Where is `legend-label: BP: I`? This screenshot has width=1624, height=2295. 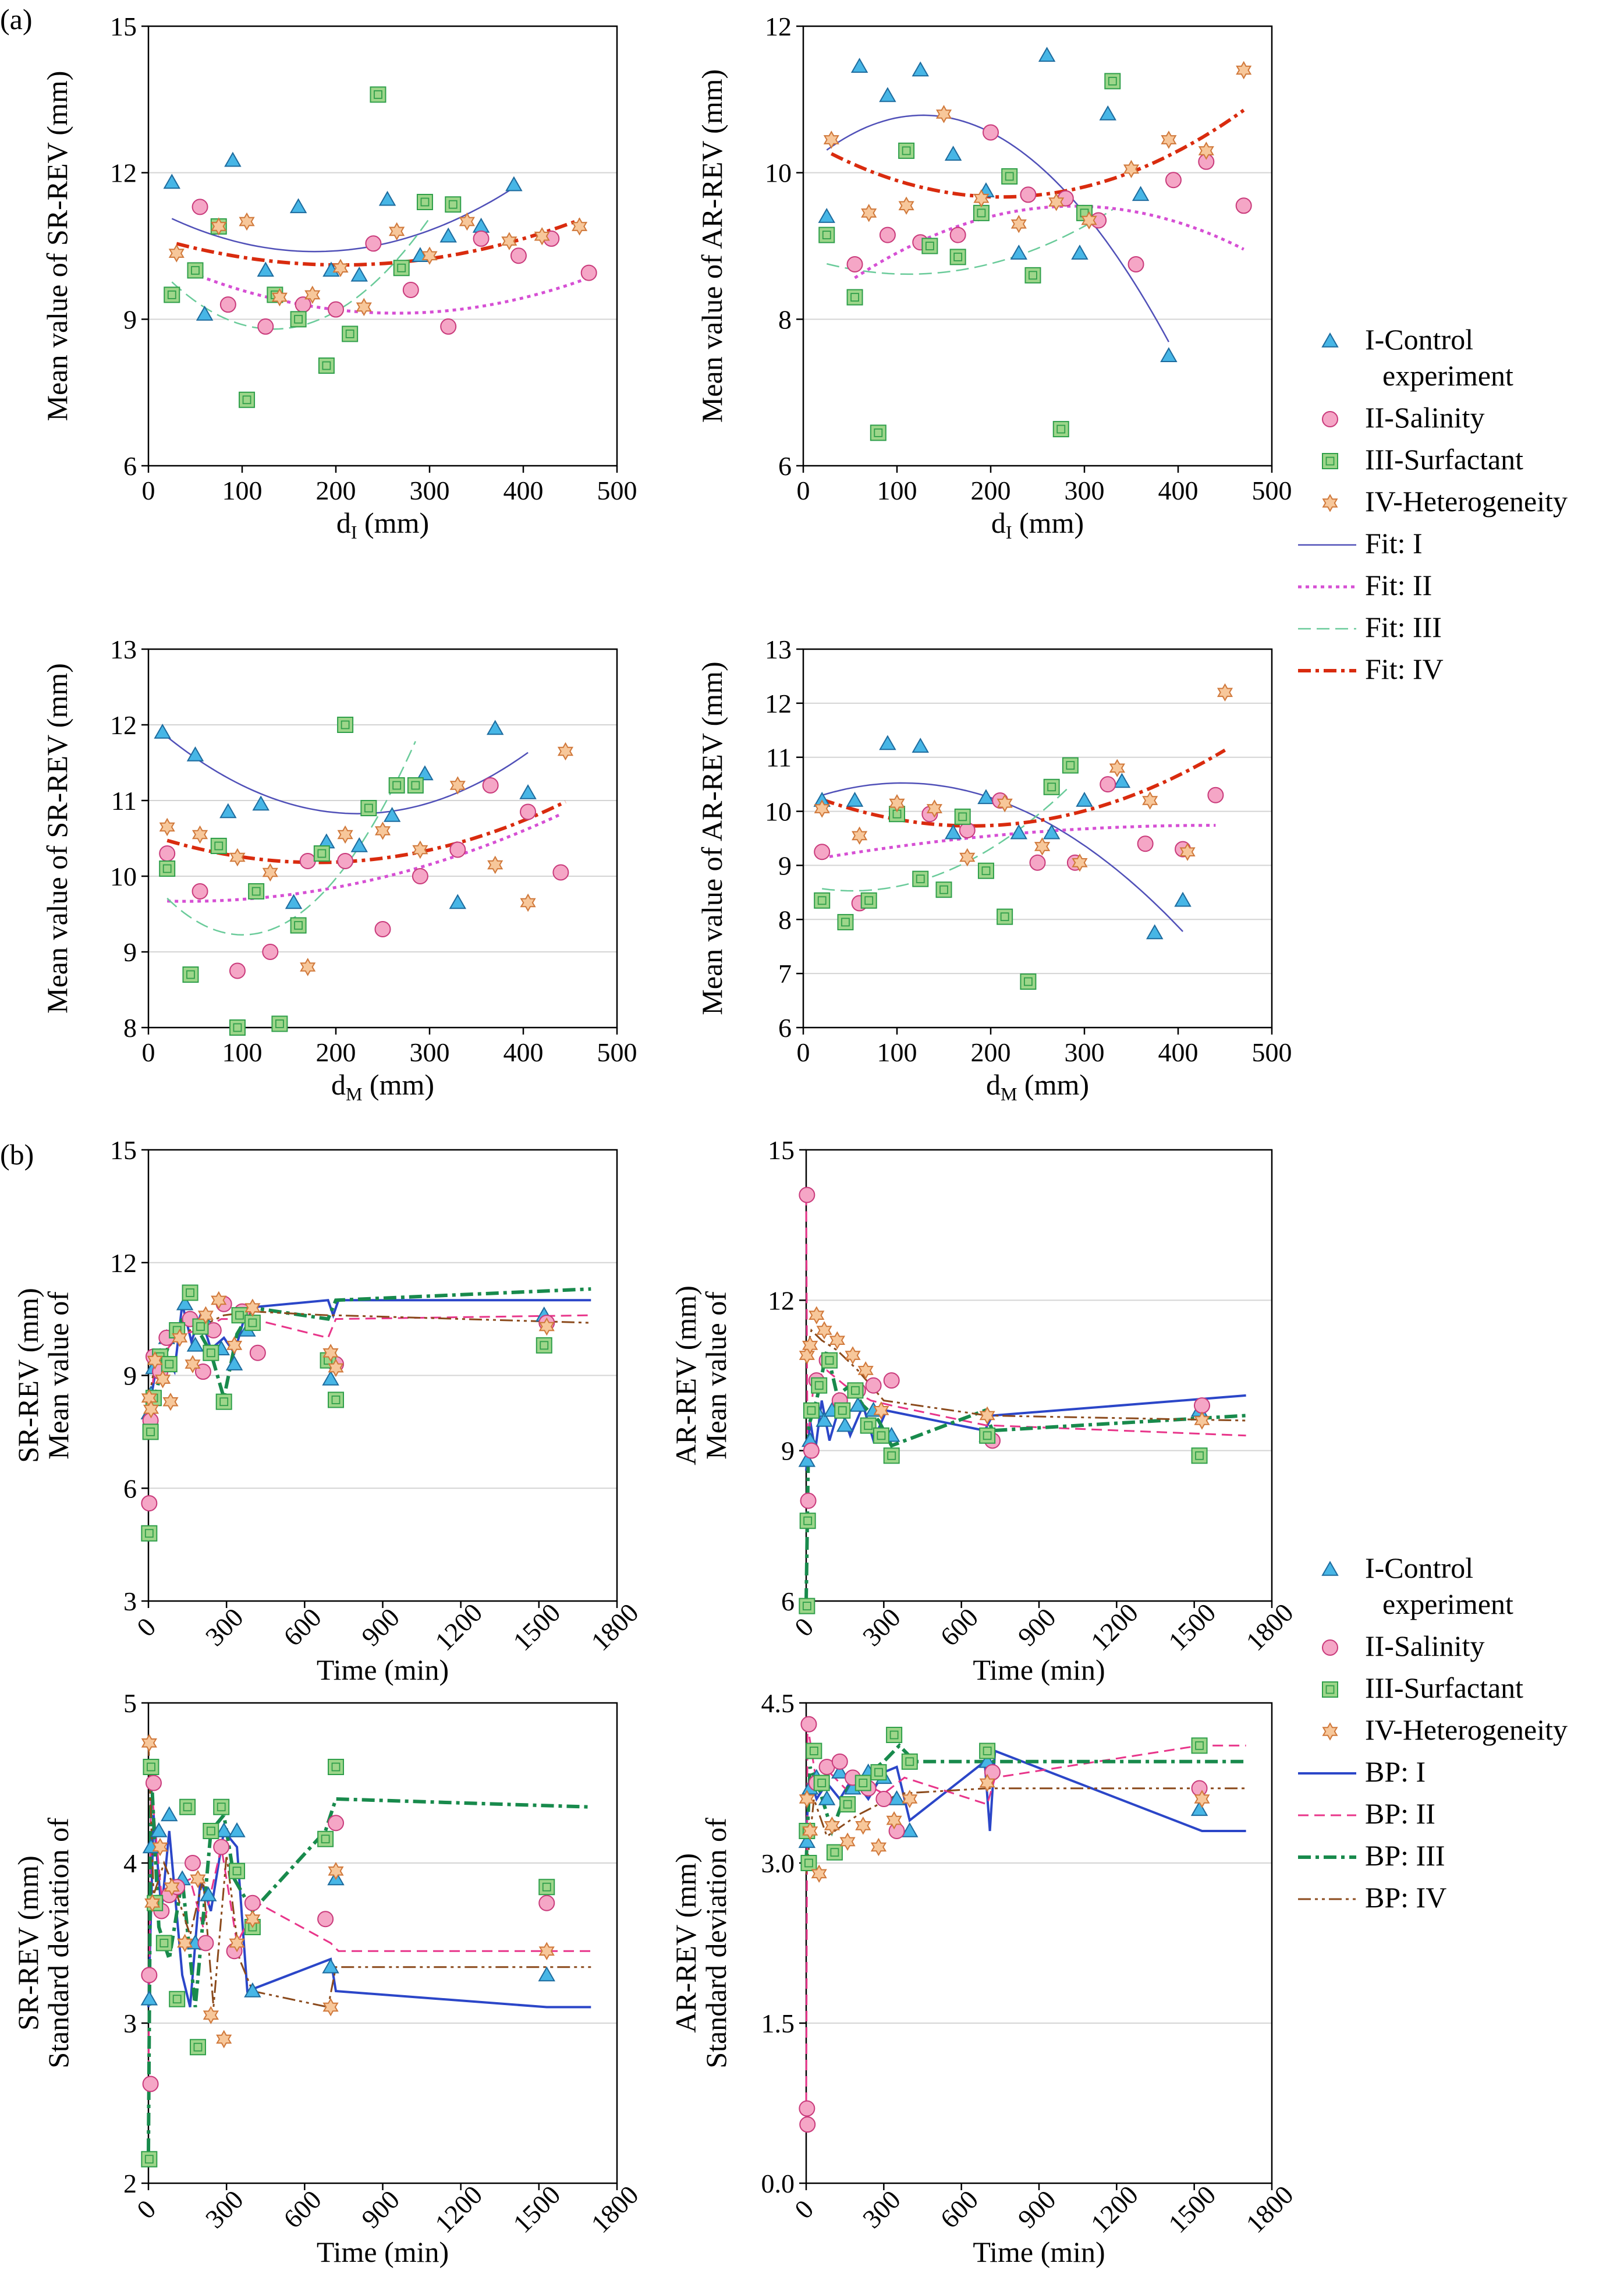
legend-label: BP: I is located at coordinates (1396, 1771).